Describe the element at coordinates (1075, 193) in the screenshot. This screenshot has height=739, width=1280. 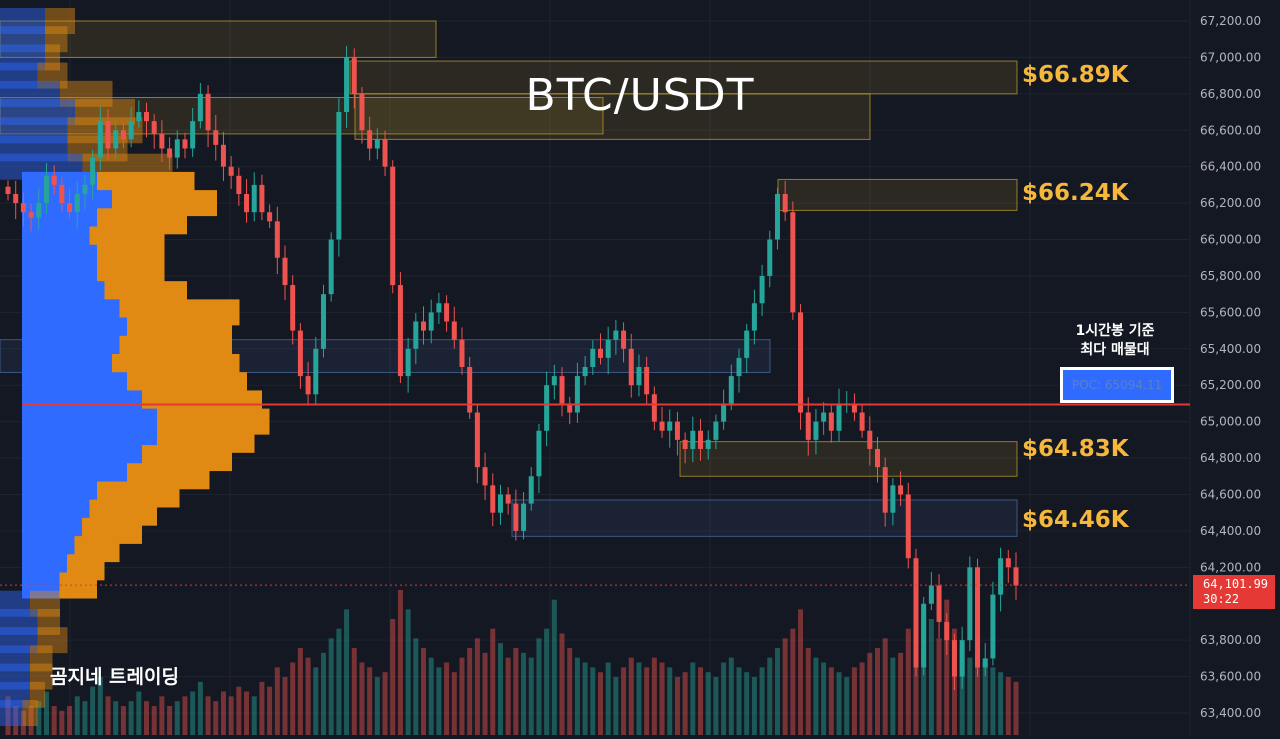
I see `level-label-2: $66.24K` at that location.